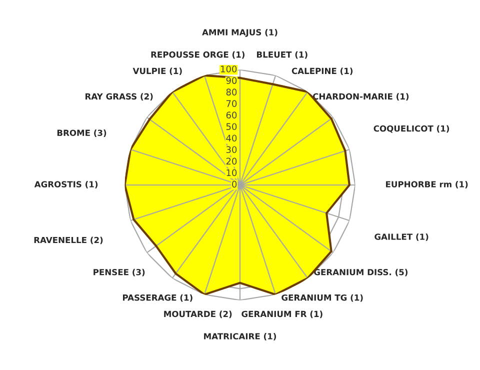 Image resolution: width=480 pixels, height=370 pixels. I want to click on y-tick-label: 10, so click(231, 172).